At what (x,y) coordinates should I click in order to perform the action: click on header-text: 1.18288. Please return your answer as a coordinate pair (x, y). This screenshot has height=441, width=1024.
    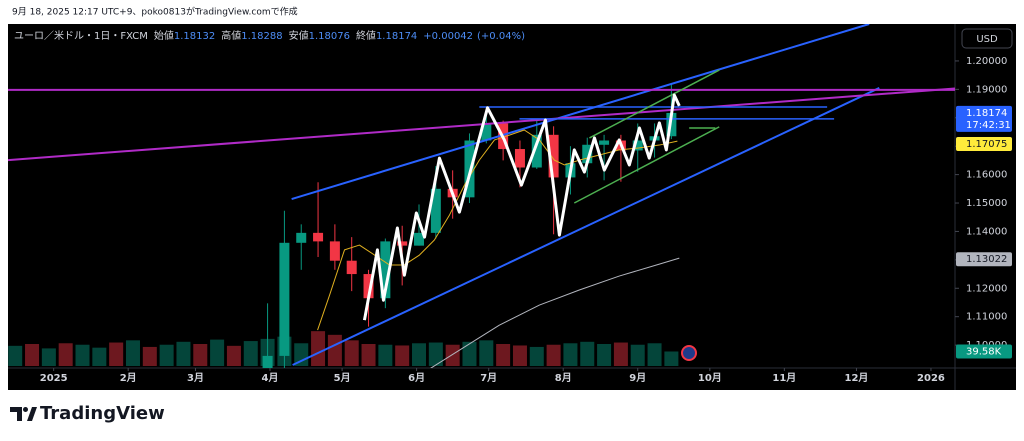
    Looking at the image, I should click on (261, 36).